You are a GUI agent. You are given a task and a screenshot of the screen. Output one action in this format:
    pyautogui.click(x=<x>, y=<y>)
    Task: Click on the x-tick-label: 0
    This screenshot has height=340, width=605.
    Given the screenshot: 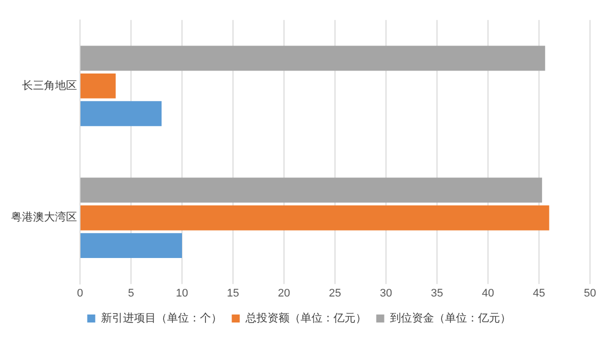 What is the action you would take?
    pyautogui.click(x=80, y=293)
    